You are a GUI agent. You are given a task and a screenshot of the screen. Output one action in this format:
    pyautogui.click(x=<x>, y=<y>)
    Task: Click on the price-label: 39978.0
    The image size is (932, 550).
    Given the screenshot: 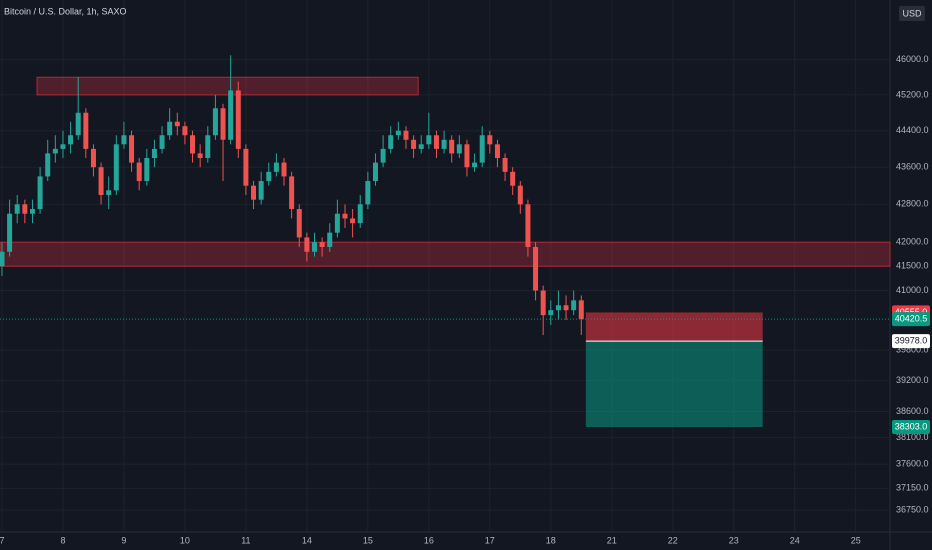 What is the action you would take?
    pyautogui.click(x=911, y=341)
    